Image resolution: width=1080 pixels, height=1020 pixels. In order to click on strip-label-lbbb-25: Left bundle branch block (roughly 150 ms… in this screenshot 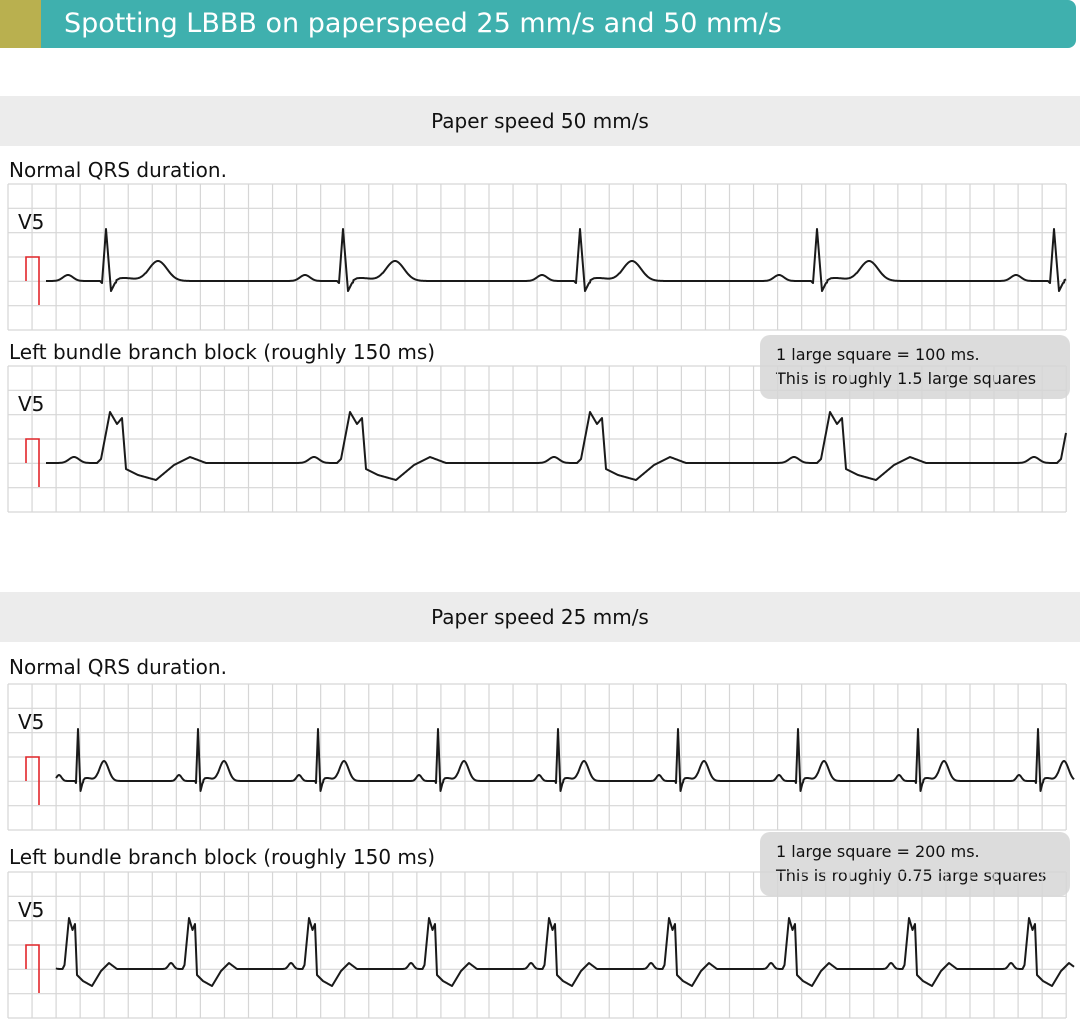, I will do `click(222, 857)`.